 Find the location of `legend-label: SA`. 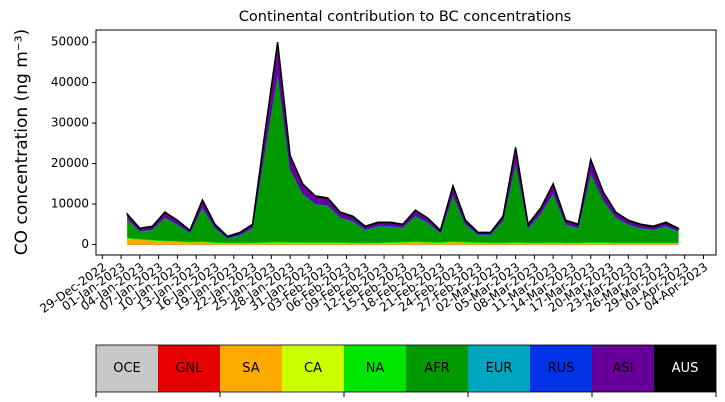

legend-label: SA is located at coordinates (250, 368).